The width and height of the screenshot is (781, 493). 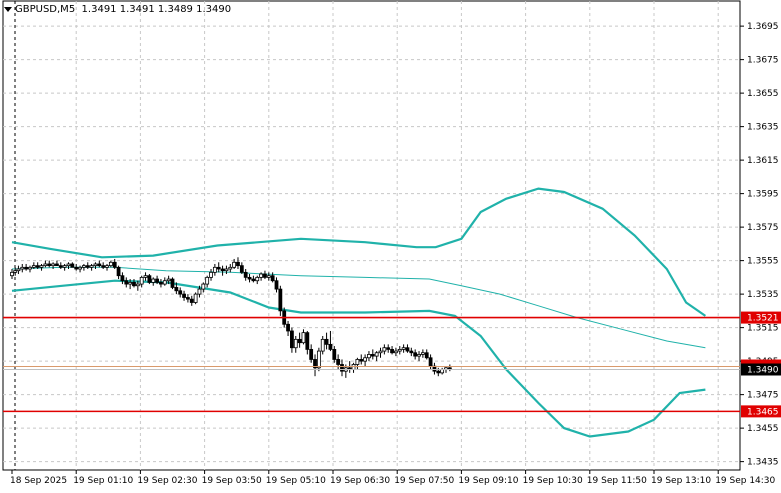 What do you see at coordinates (553, 481) in the screenshot?
I see `x-tick-label: 19 Sep 10:30` at bounding box center [553, 481].